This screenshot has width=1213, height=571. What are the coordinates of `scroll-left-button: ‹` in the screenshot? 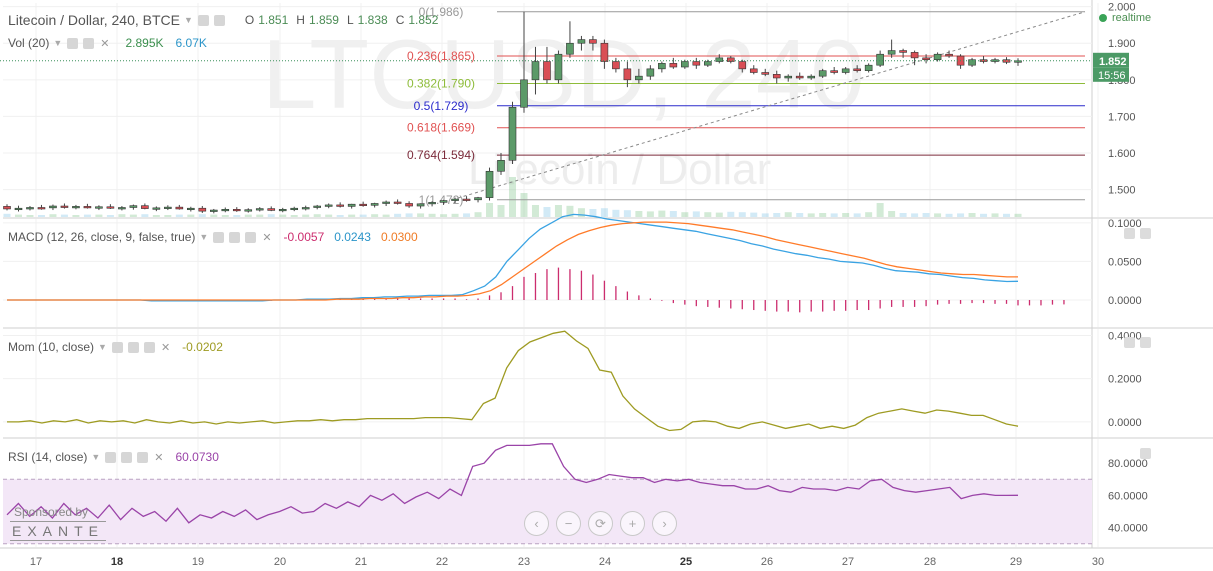 It's located at (536, 523).